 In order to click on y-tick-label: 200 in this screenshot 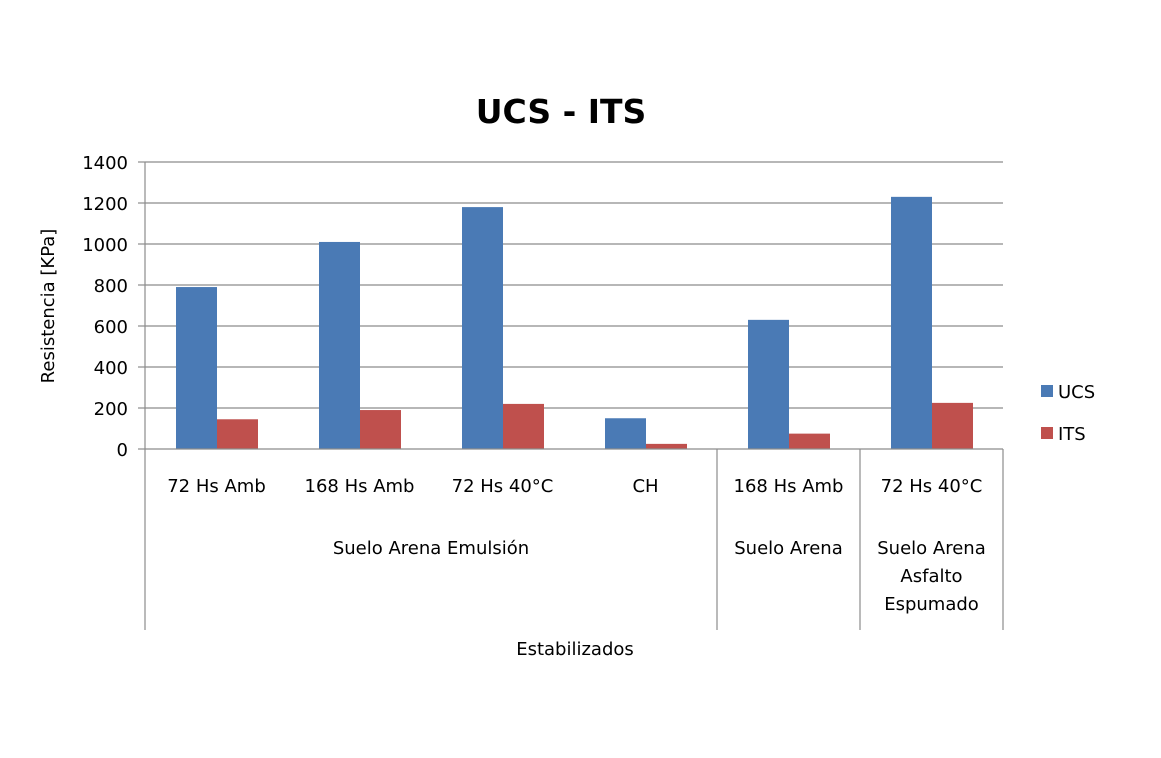, I will do `click(111, 409)`.